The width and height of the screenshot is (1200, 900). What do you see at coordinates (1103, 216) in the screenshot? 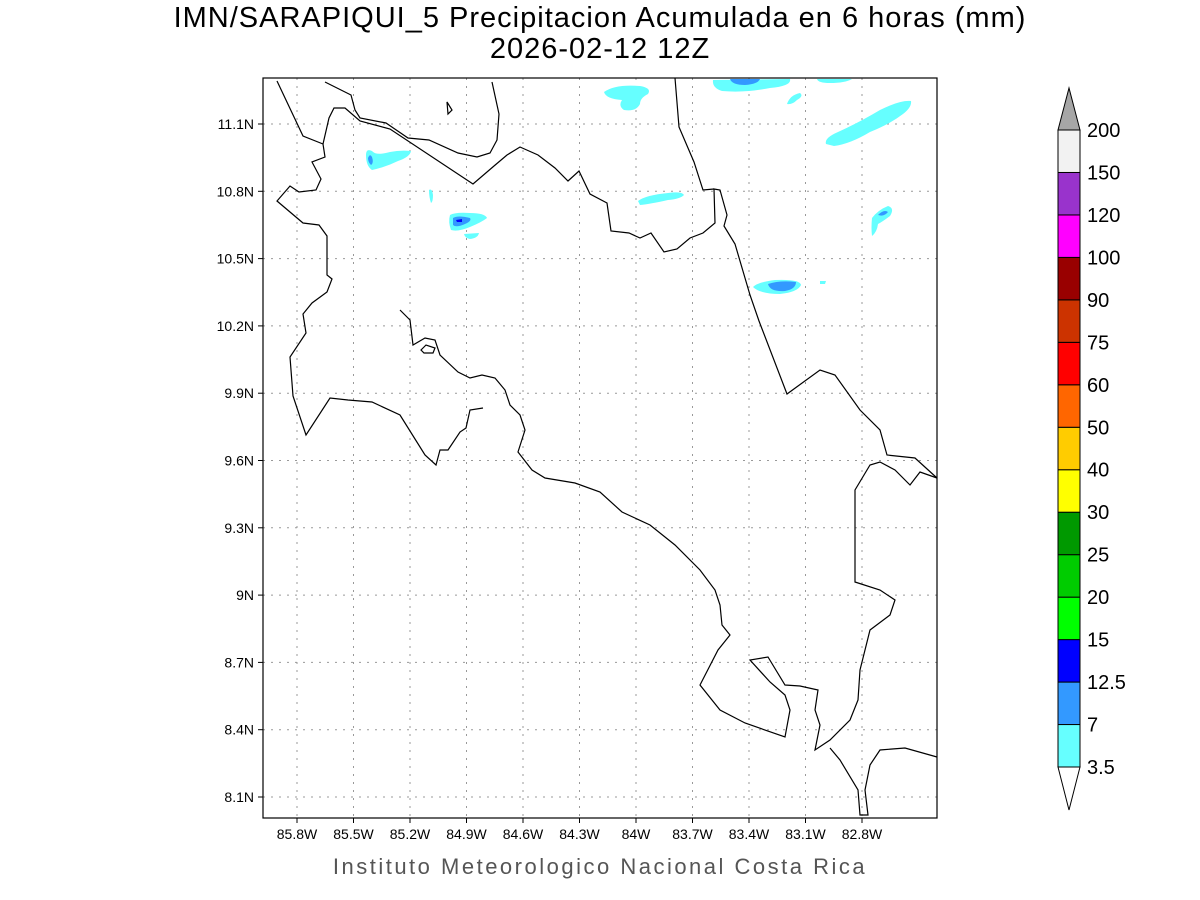
I see `colorbar-level-label: 120` at bounding box center [1103, 216].